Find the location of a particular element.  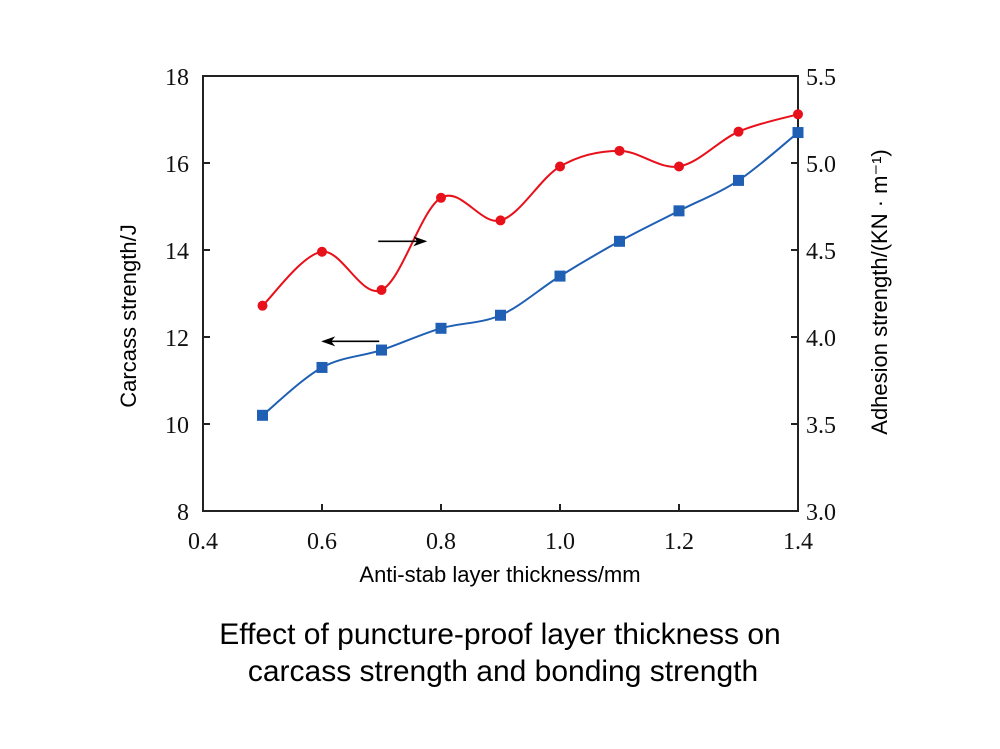

right-y-tick-label: 4.0 is located at coordinates (821, 339).